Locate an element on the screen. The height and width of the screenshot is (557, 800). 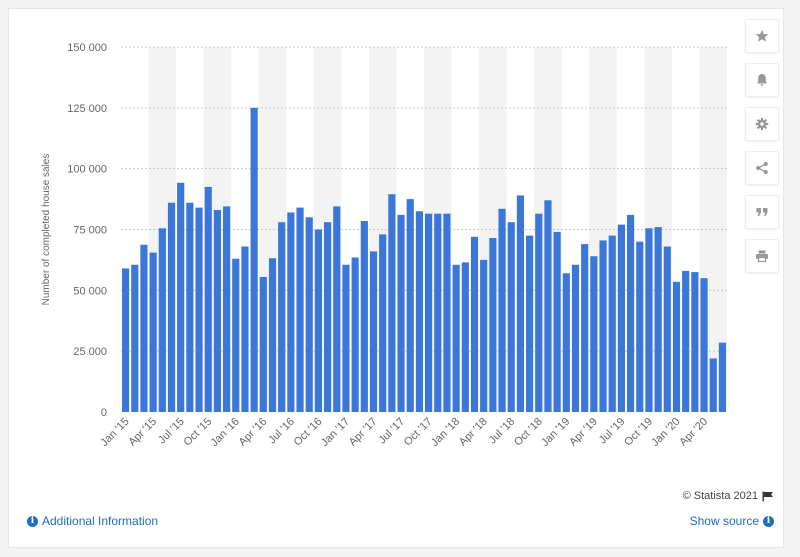
x-tick-label: Apr '15 is located at coordinates (142, 432).